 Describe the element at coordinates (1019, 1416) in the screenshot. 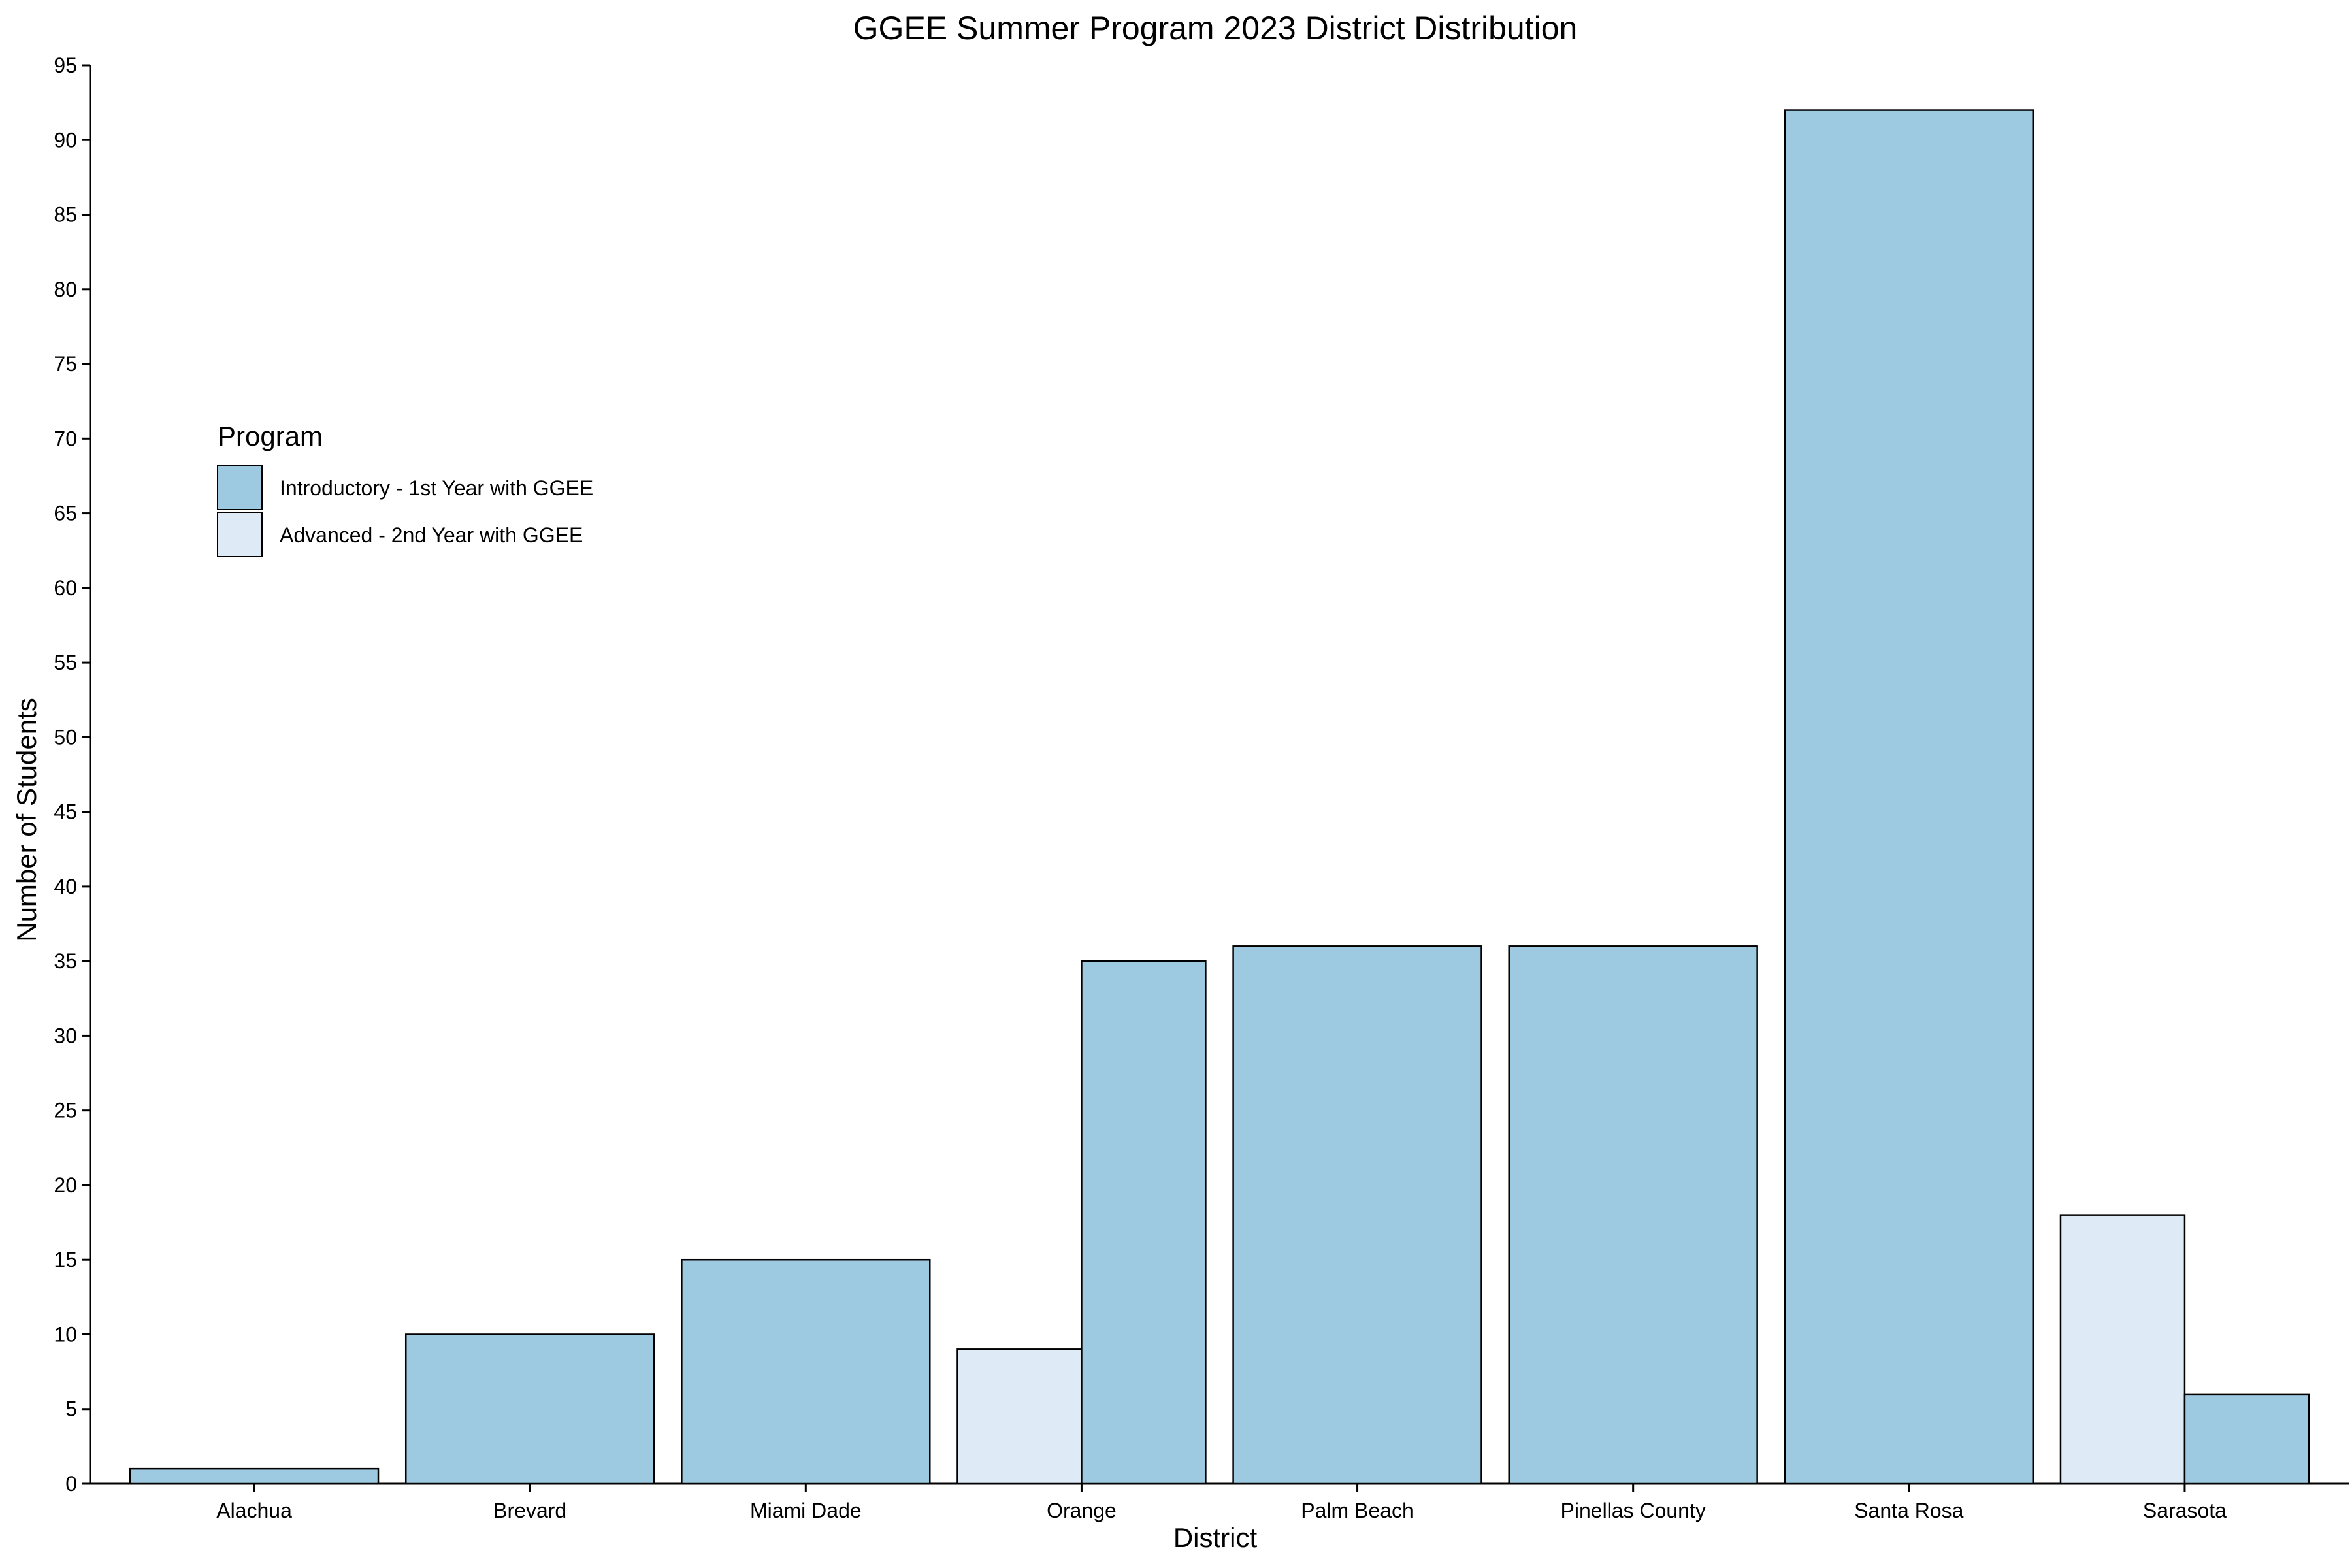

I see `bar-orange-advanced` at that location.